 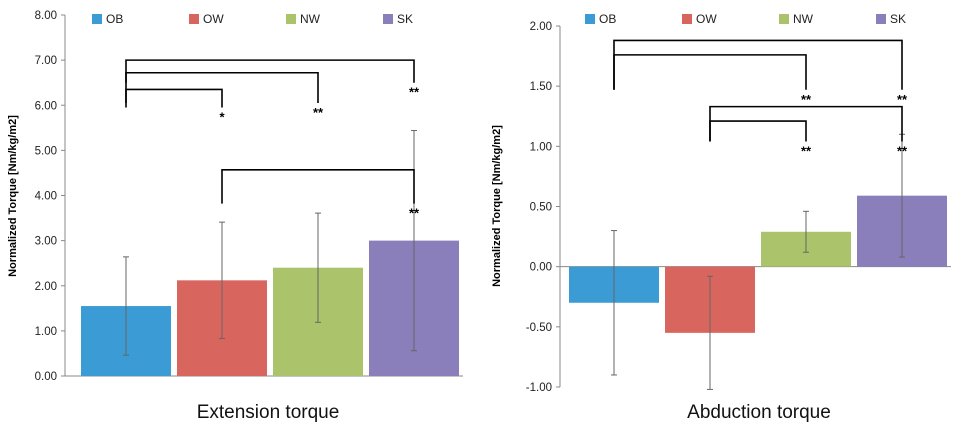 I want to click on y-tick-label: -1.00, so click(x=539, y=388).